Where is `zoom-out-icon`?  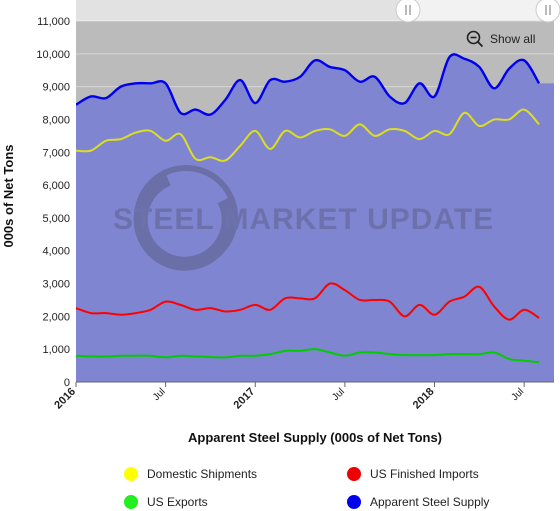
zoom-out-icon is located at coordinates (475, 39).